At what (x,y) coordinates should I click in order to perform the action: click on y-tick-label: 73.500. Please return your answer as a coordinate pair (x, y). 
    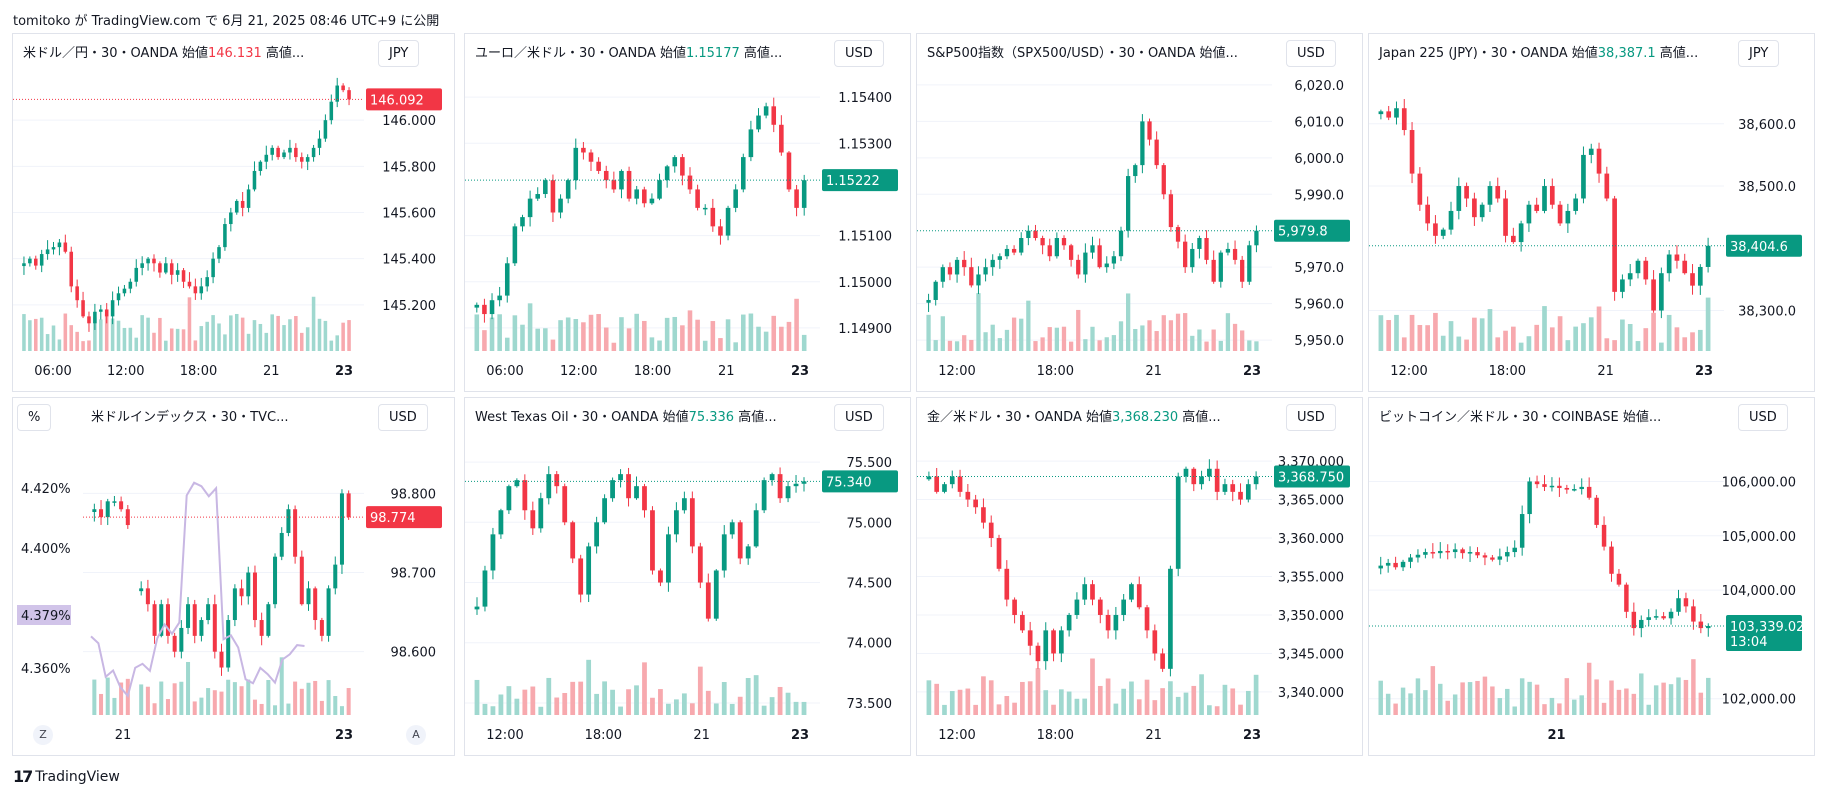
    Looking at the image, I should click on (870, 704).